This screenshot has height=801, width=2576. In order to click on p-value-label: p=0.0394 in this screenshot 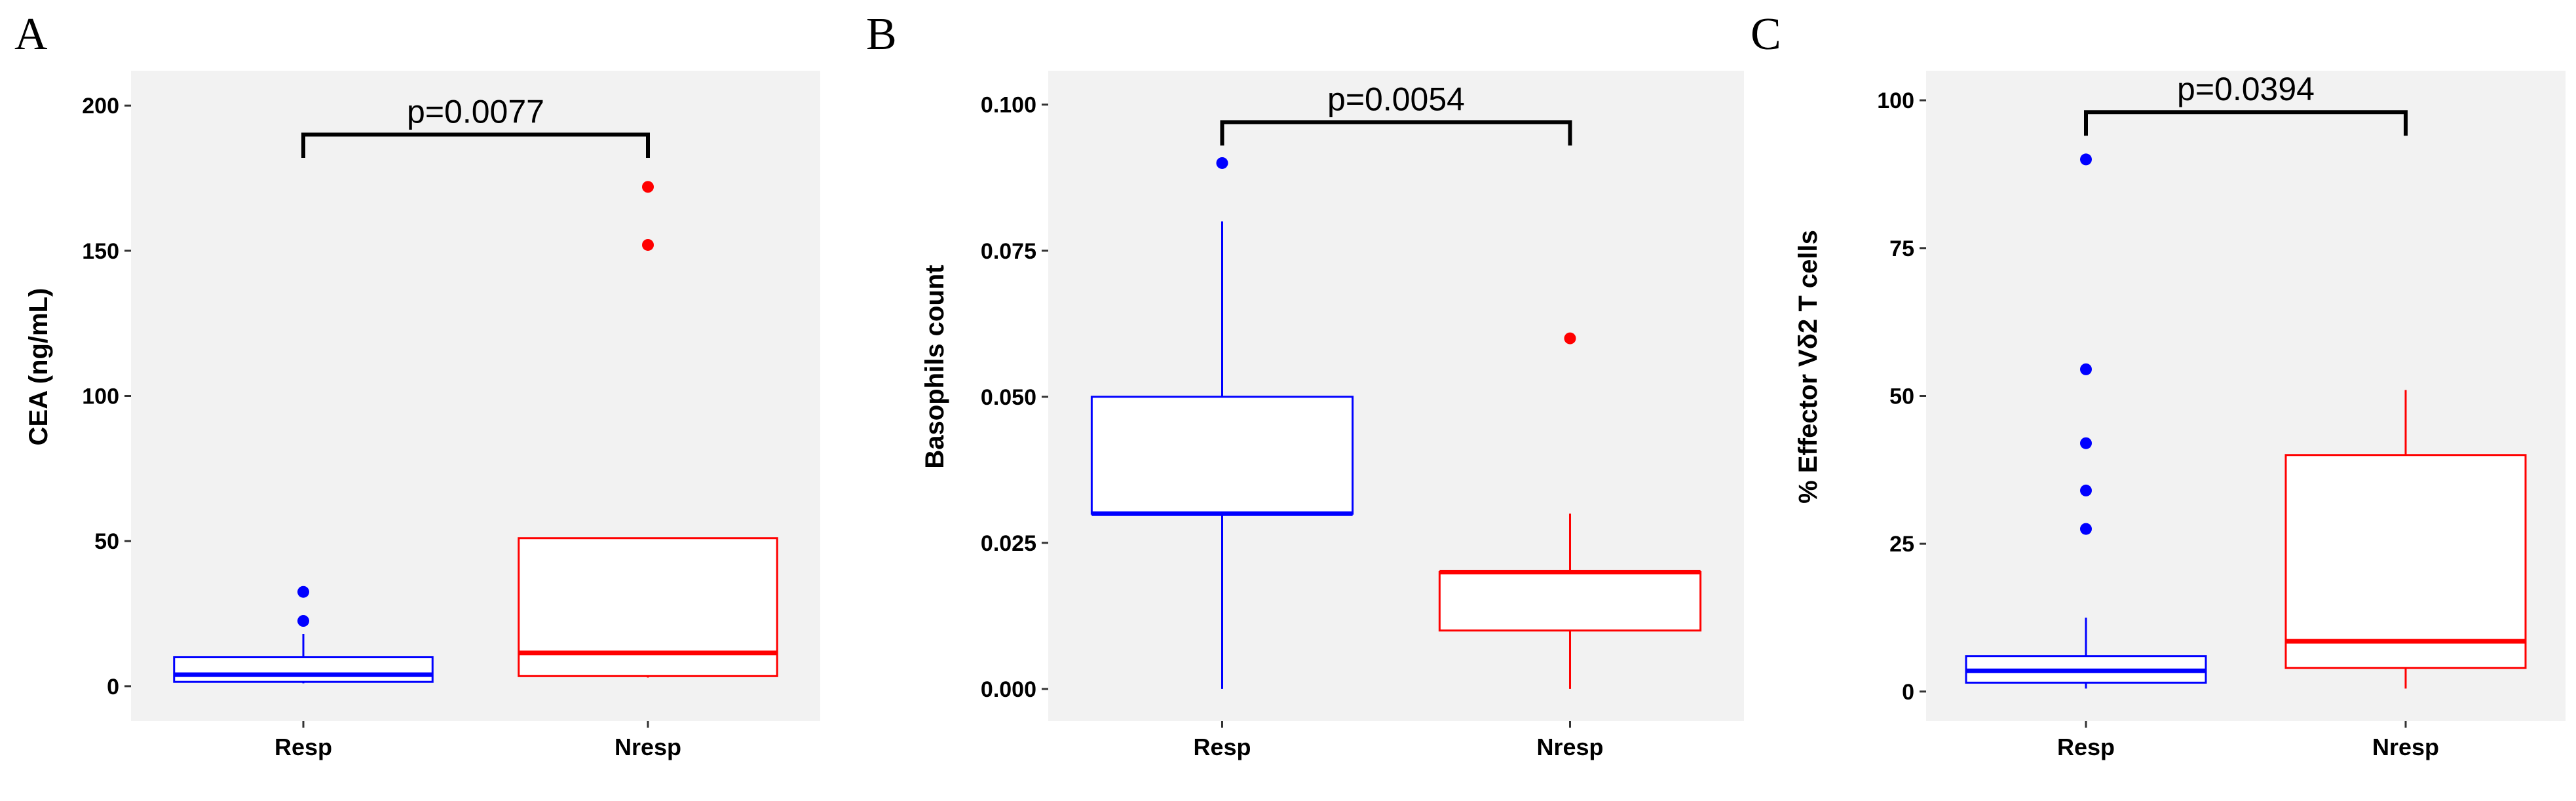, I will do `click(2246, 89)`.